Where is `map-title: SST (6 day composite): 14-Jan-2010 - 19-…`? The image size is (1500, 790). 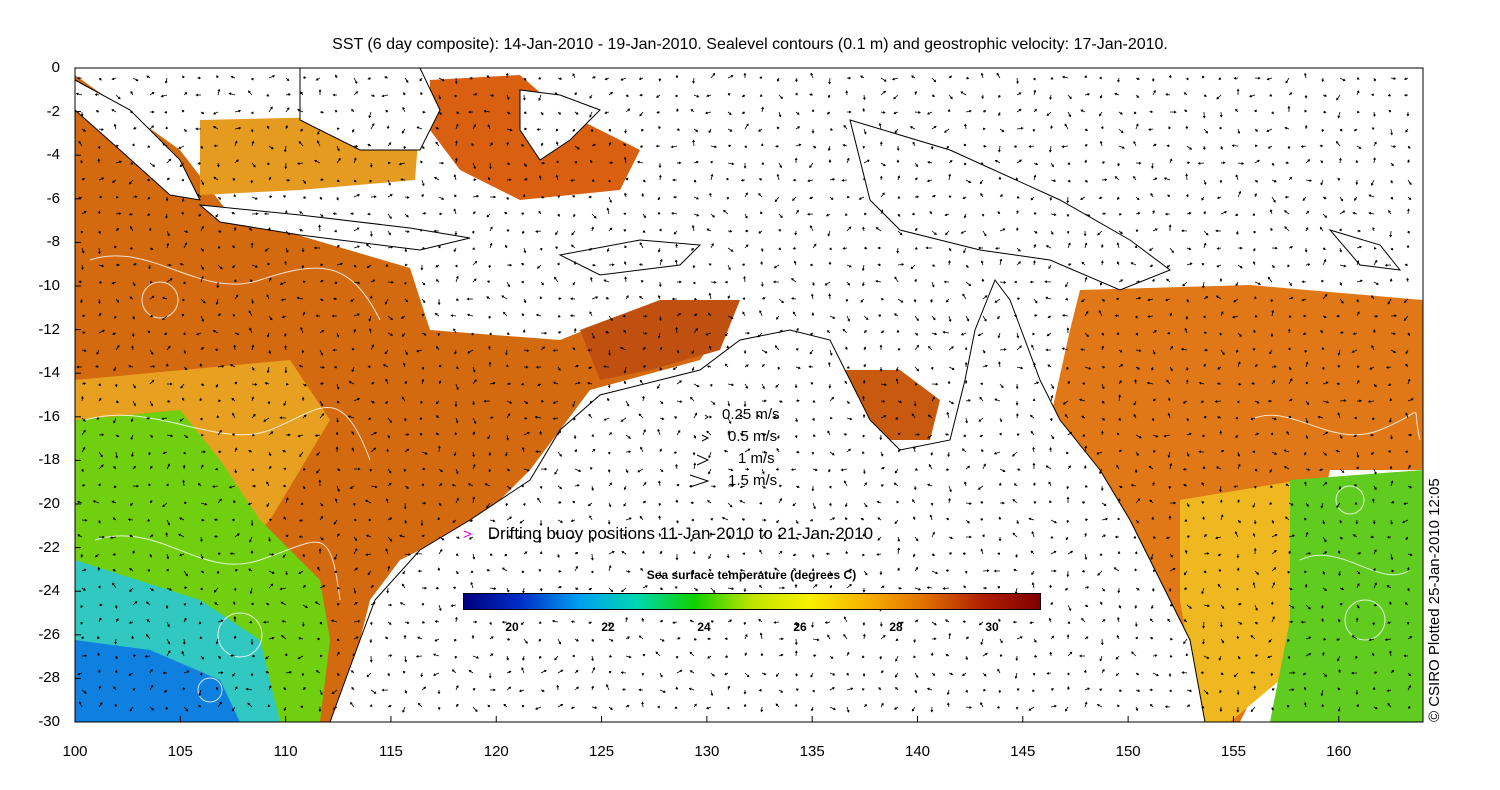
map-title: SST (6 day composite): 14-Jan-2010 - 19-… is located at coordinates (750, 44).